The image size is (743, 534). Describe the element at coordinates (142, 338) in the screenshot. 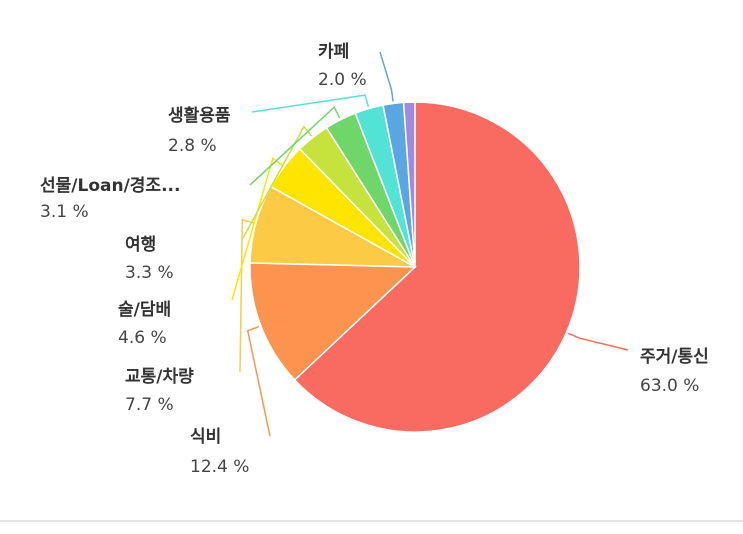

I see `value-label: 4.6 %` at that location.